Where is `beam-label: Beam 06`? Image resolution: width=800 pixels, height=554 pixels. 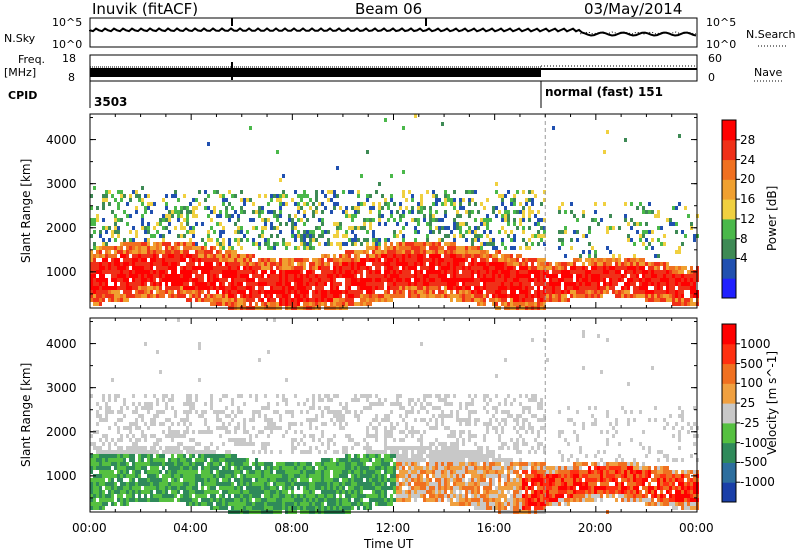 beam-label: Beam 06 is located at coordinates (389, 9).